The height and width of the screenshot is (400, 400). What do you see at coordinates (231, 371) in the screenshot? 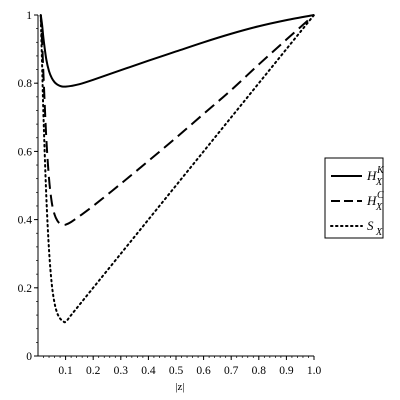
I see `x-tick-label: 0.7` at bounding box center [231, 371].